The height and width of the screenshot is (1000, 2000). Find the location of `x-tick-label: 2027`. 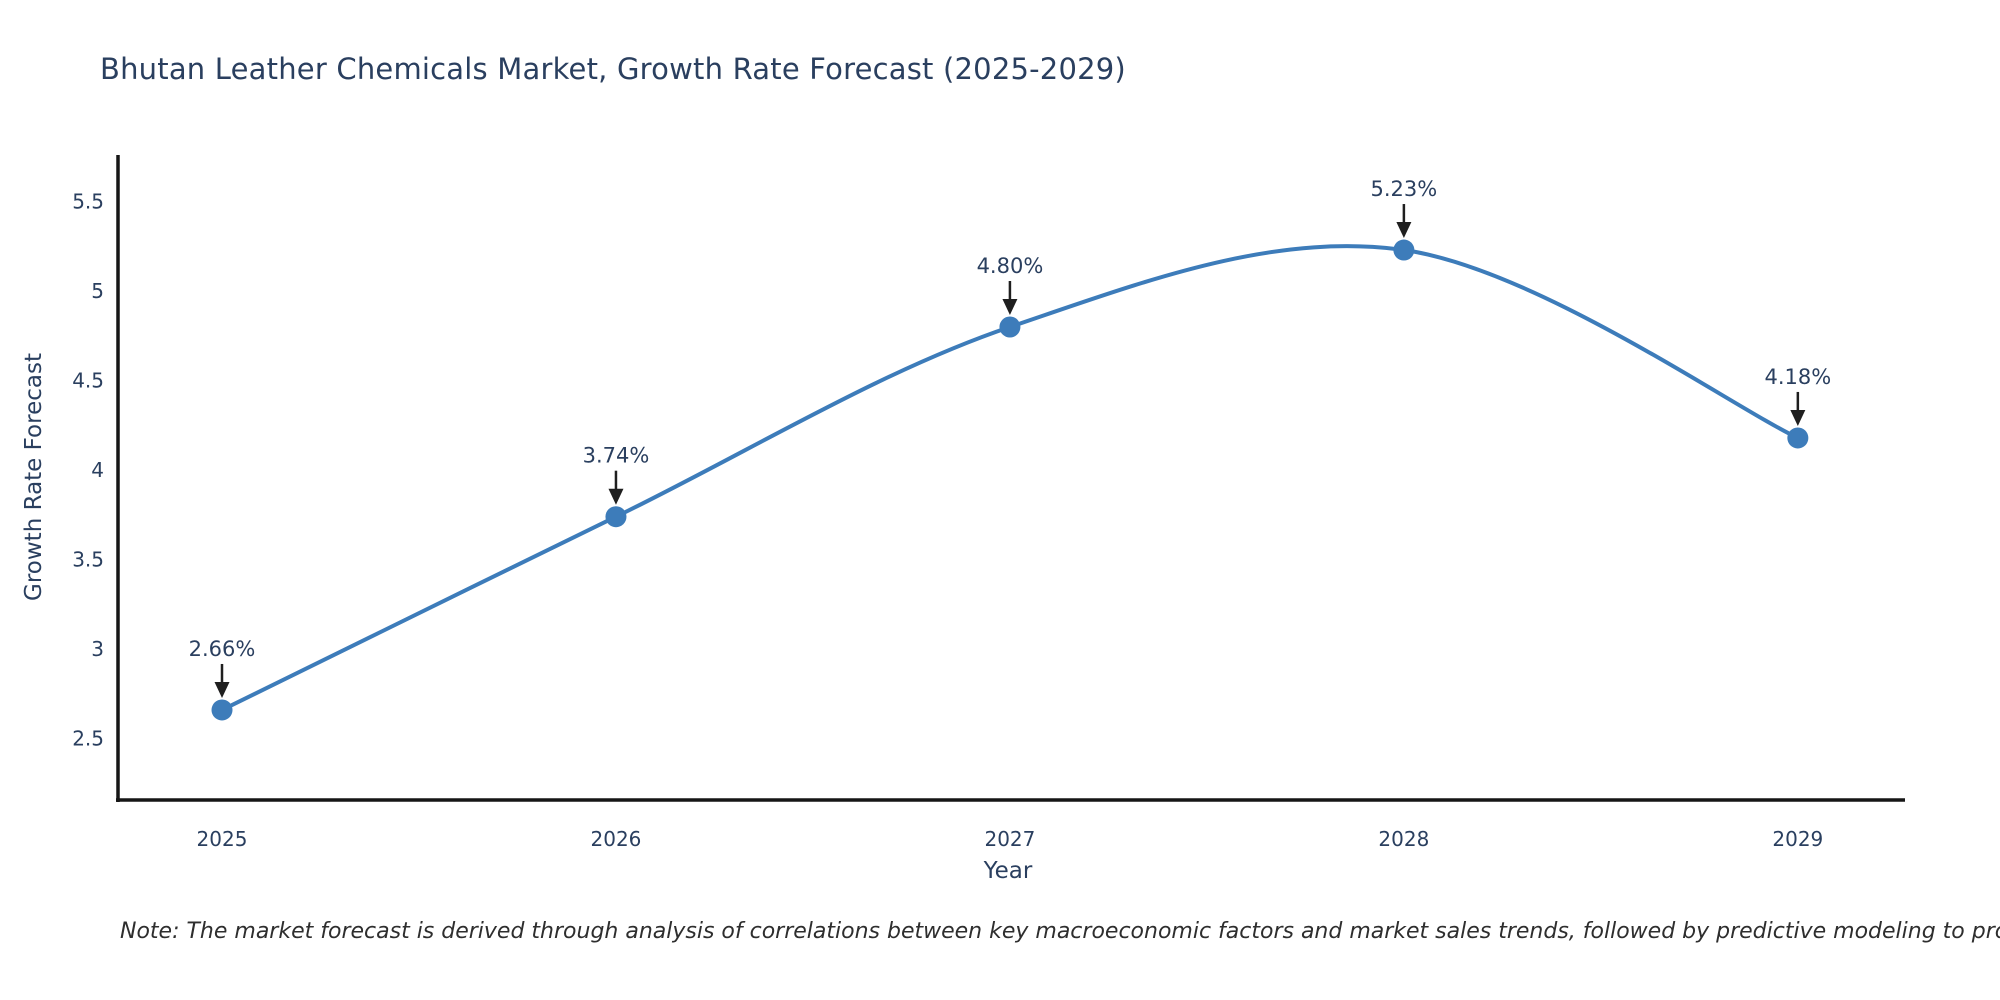

x-tick-label: 2027 is located at coordinates (1009, 839).